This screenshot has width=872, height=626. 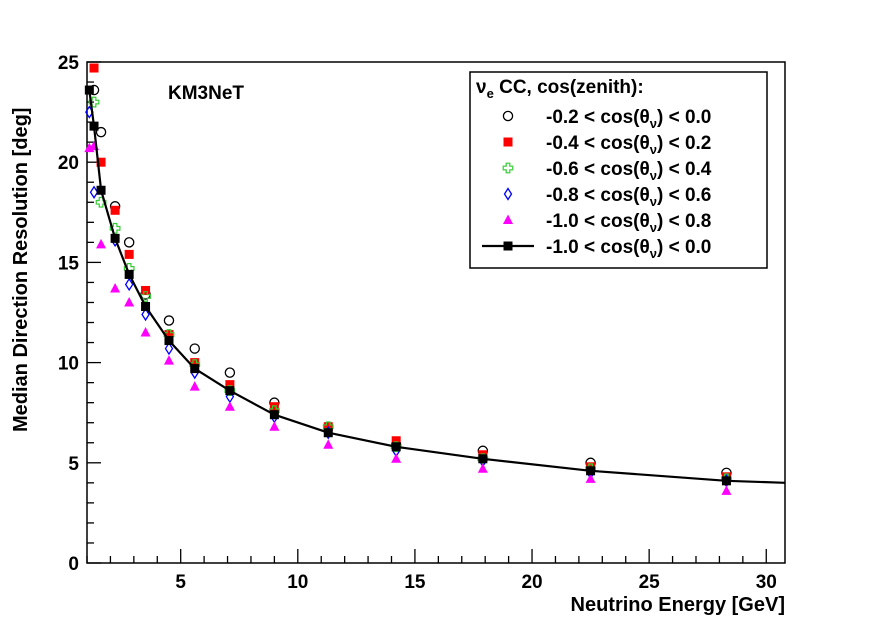 I want to click on x-tick-label: 25, so click(x=650, y=582).